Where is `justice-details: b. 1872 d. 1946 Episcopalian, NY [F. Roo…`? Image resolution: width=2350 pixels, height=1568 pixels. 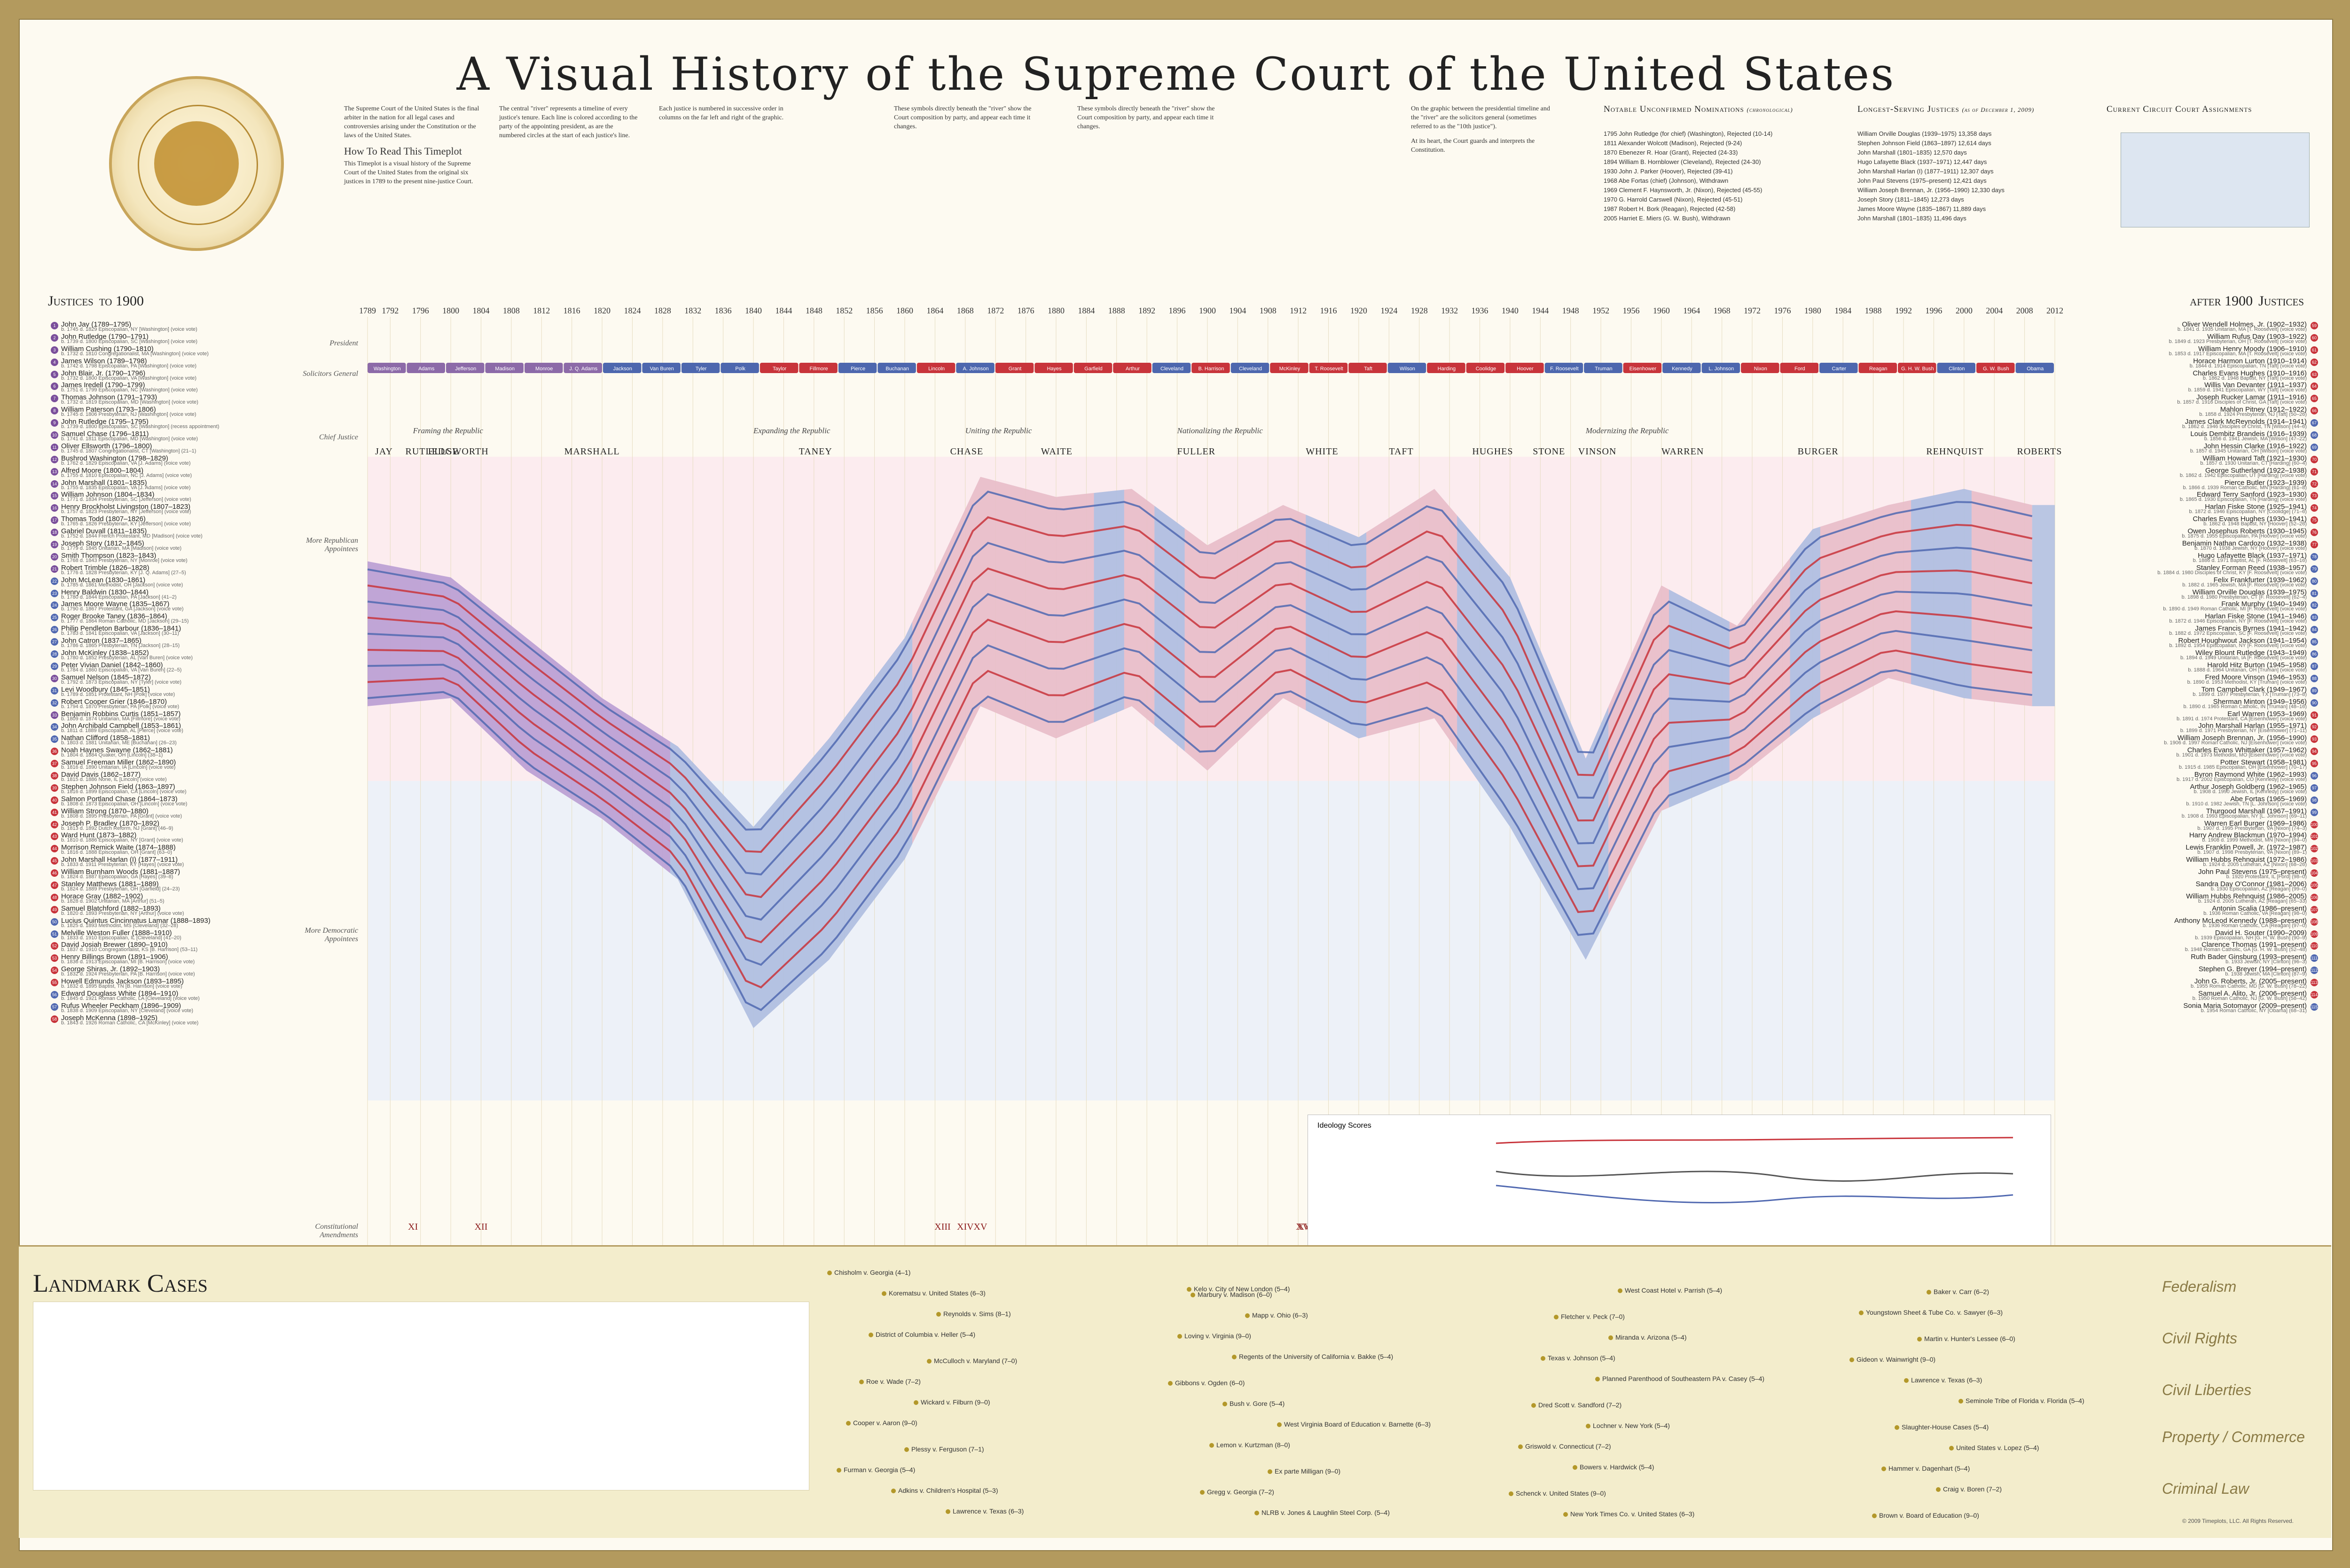 justice-details: b. 1872 d. 1946 Episcopalian, NY [F. Roo… is located at coordinates (2238, 621).